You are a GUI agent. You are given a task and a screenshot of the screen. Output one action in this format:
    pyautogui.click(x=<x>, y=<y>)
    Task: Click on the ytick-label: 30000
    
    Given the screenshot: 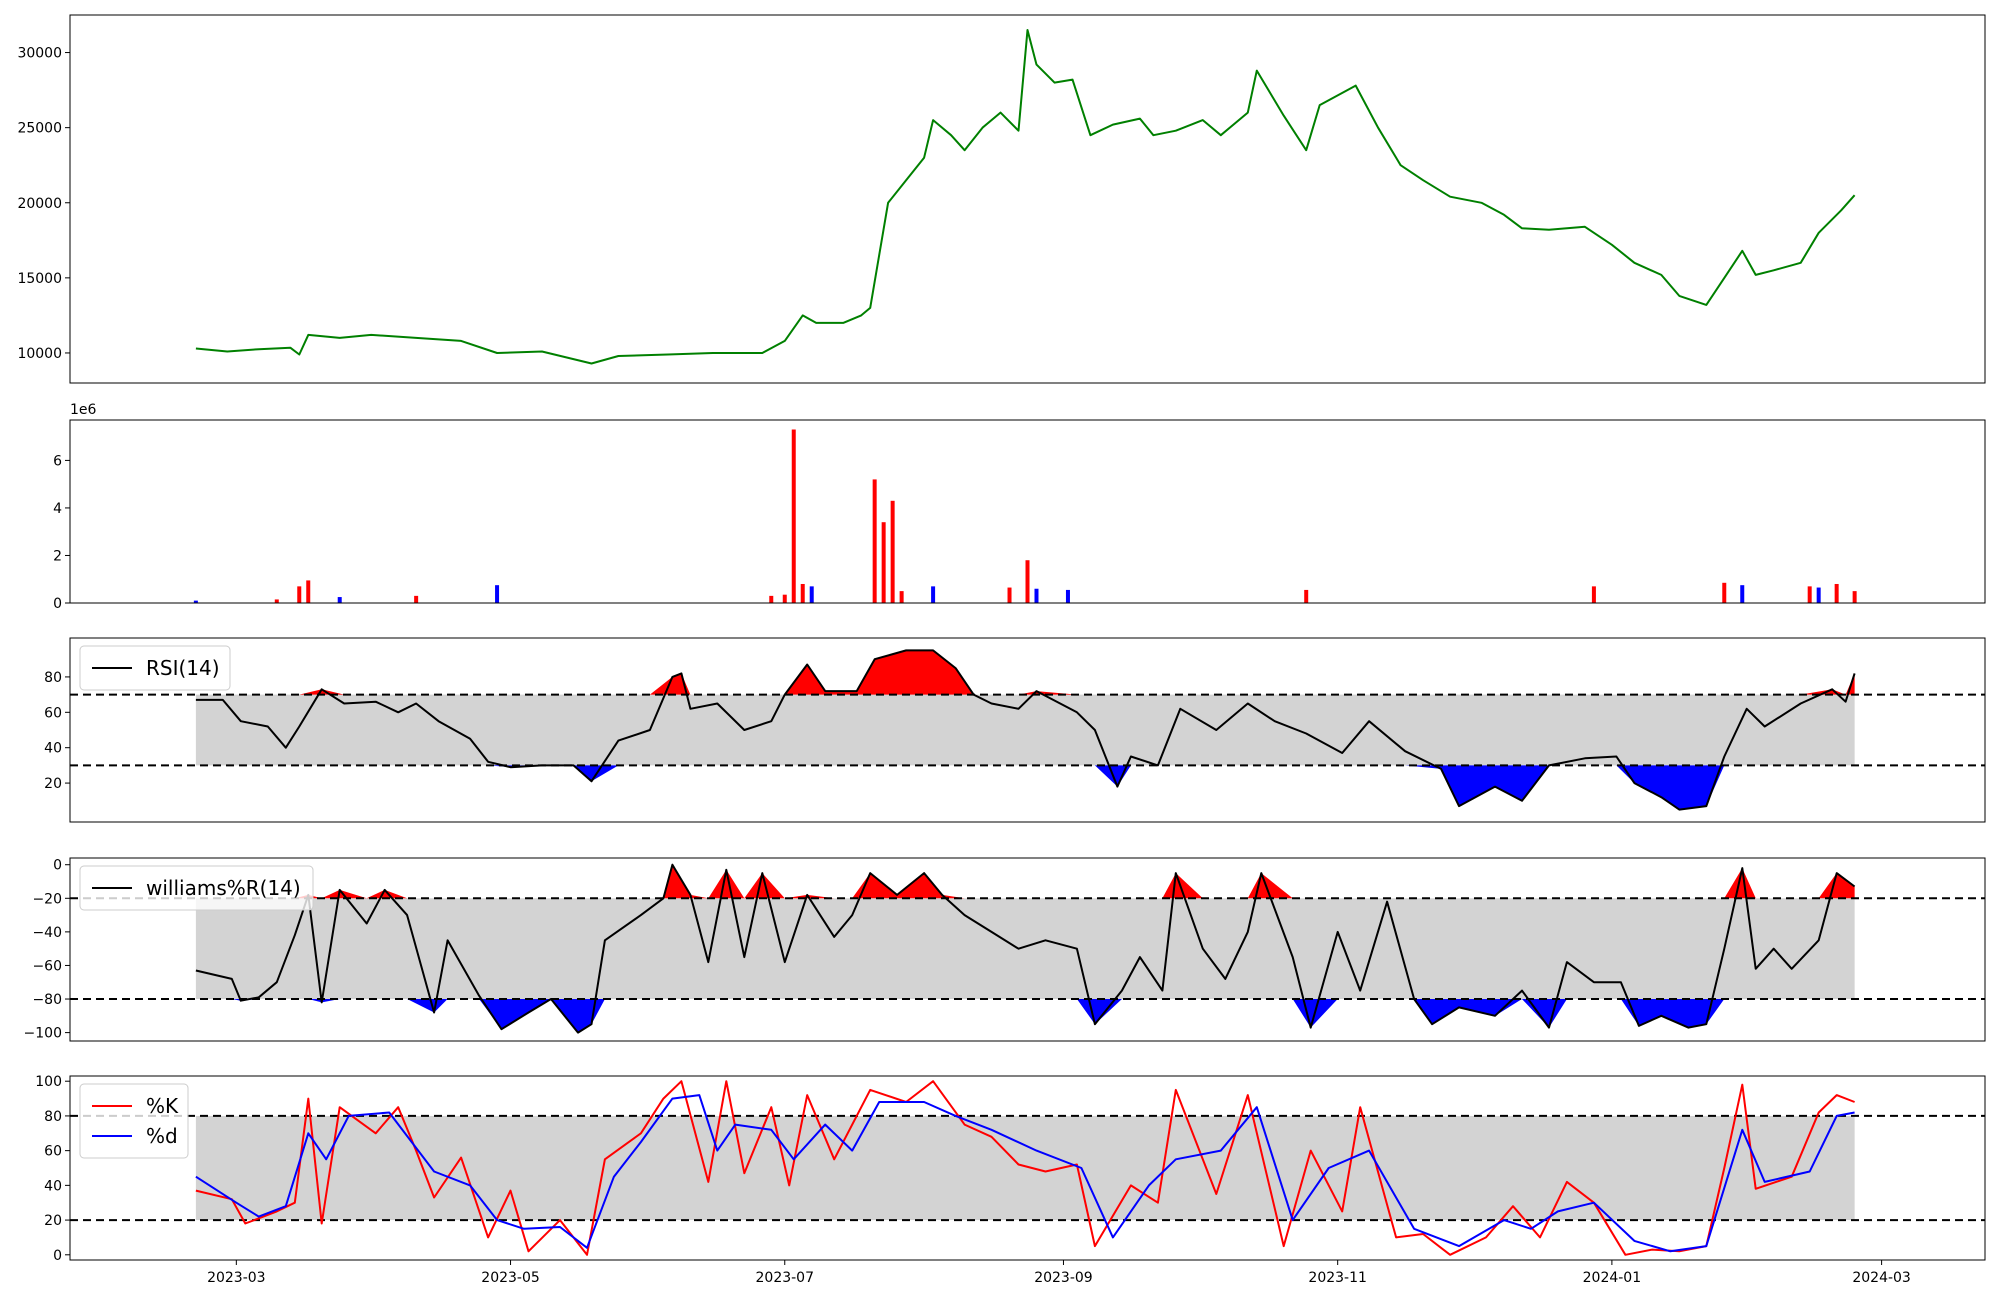 What is the action you would take?
    pyautogui.click(x=39, y=54)
    